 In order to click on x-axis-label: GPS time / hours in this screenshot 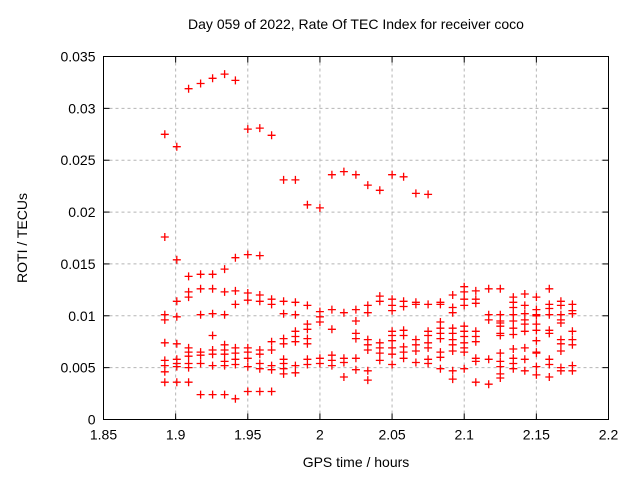, I will do `click(356, 462)`.